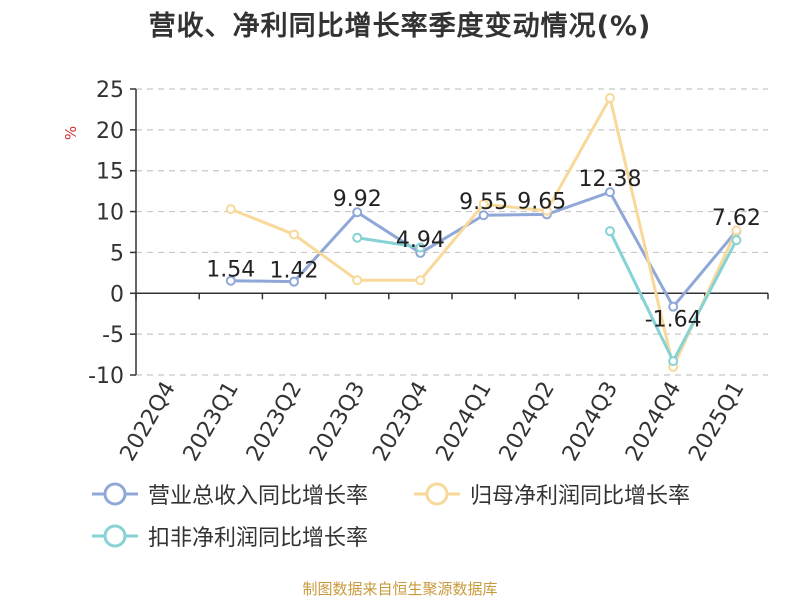 This screenshot has width=800, height=600. I want to click on legend-marker-deducted-profit, so click(115, 536).